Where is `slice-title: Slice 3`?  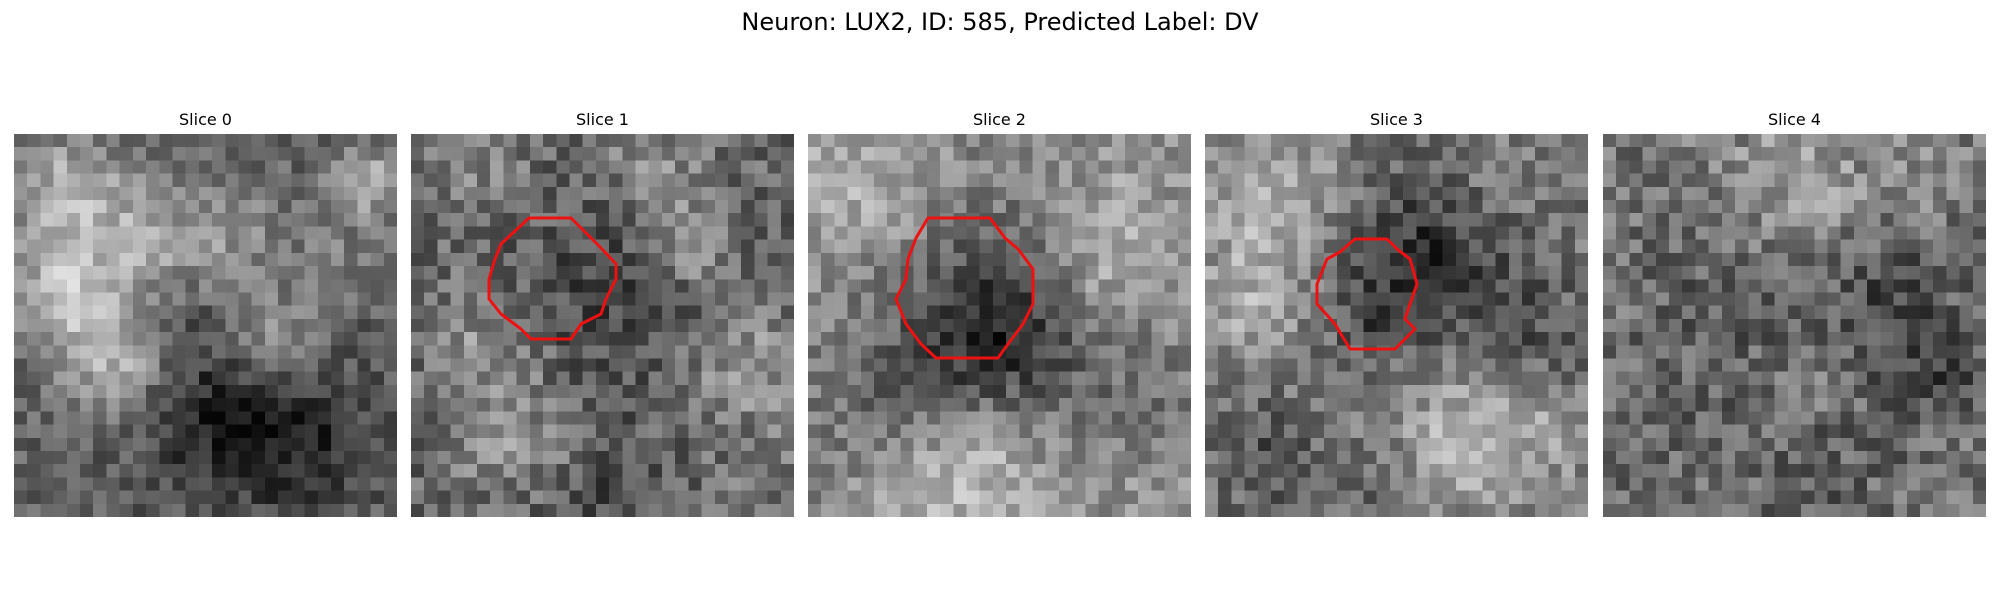 slice-title: Slice 3 is located at coordinates (1396, 119).